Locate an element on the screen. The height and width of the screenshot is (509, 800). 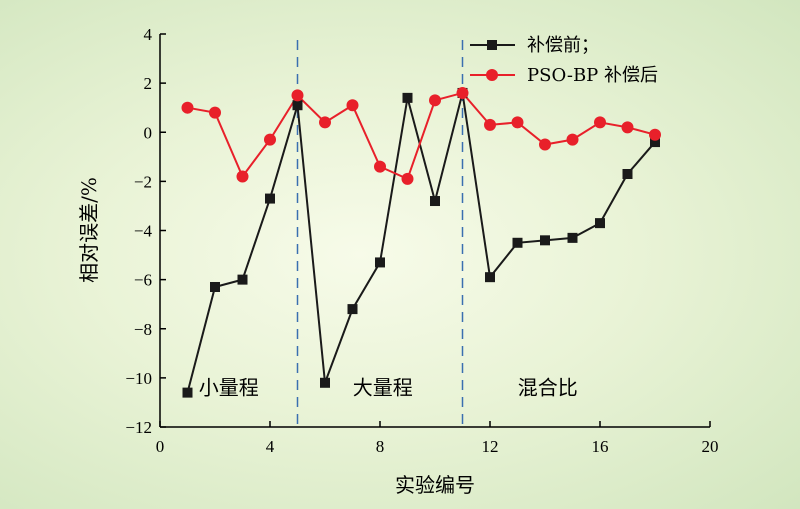
legend-marker-after is located at coordinates (492, 75).